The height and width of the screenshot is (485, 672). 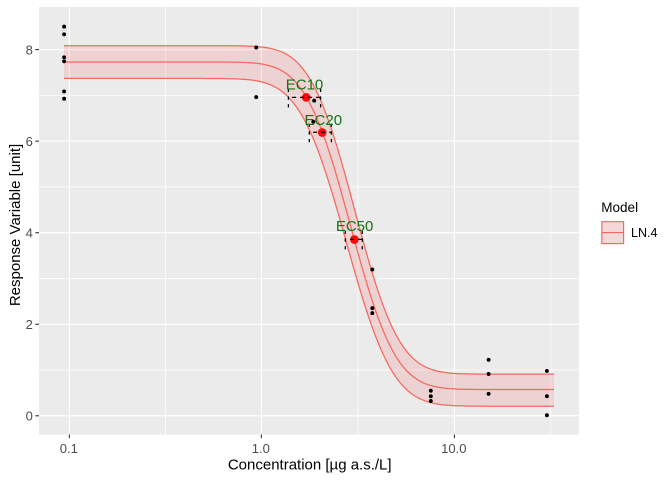 I want to click on svg-text: Response Variable [unit], so click(x=15, y=225).